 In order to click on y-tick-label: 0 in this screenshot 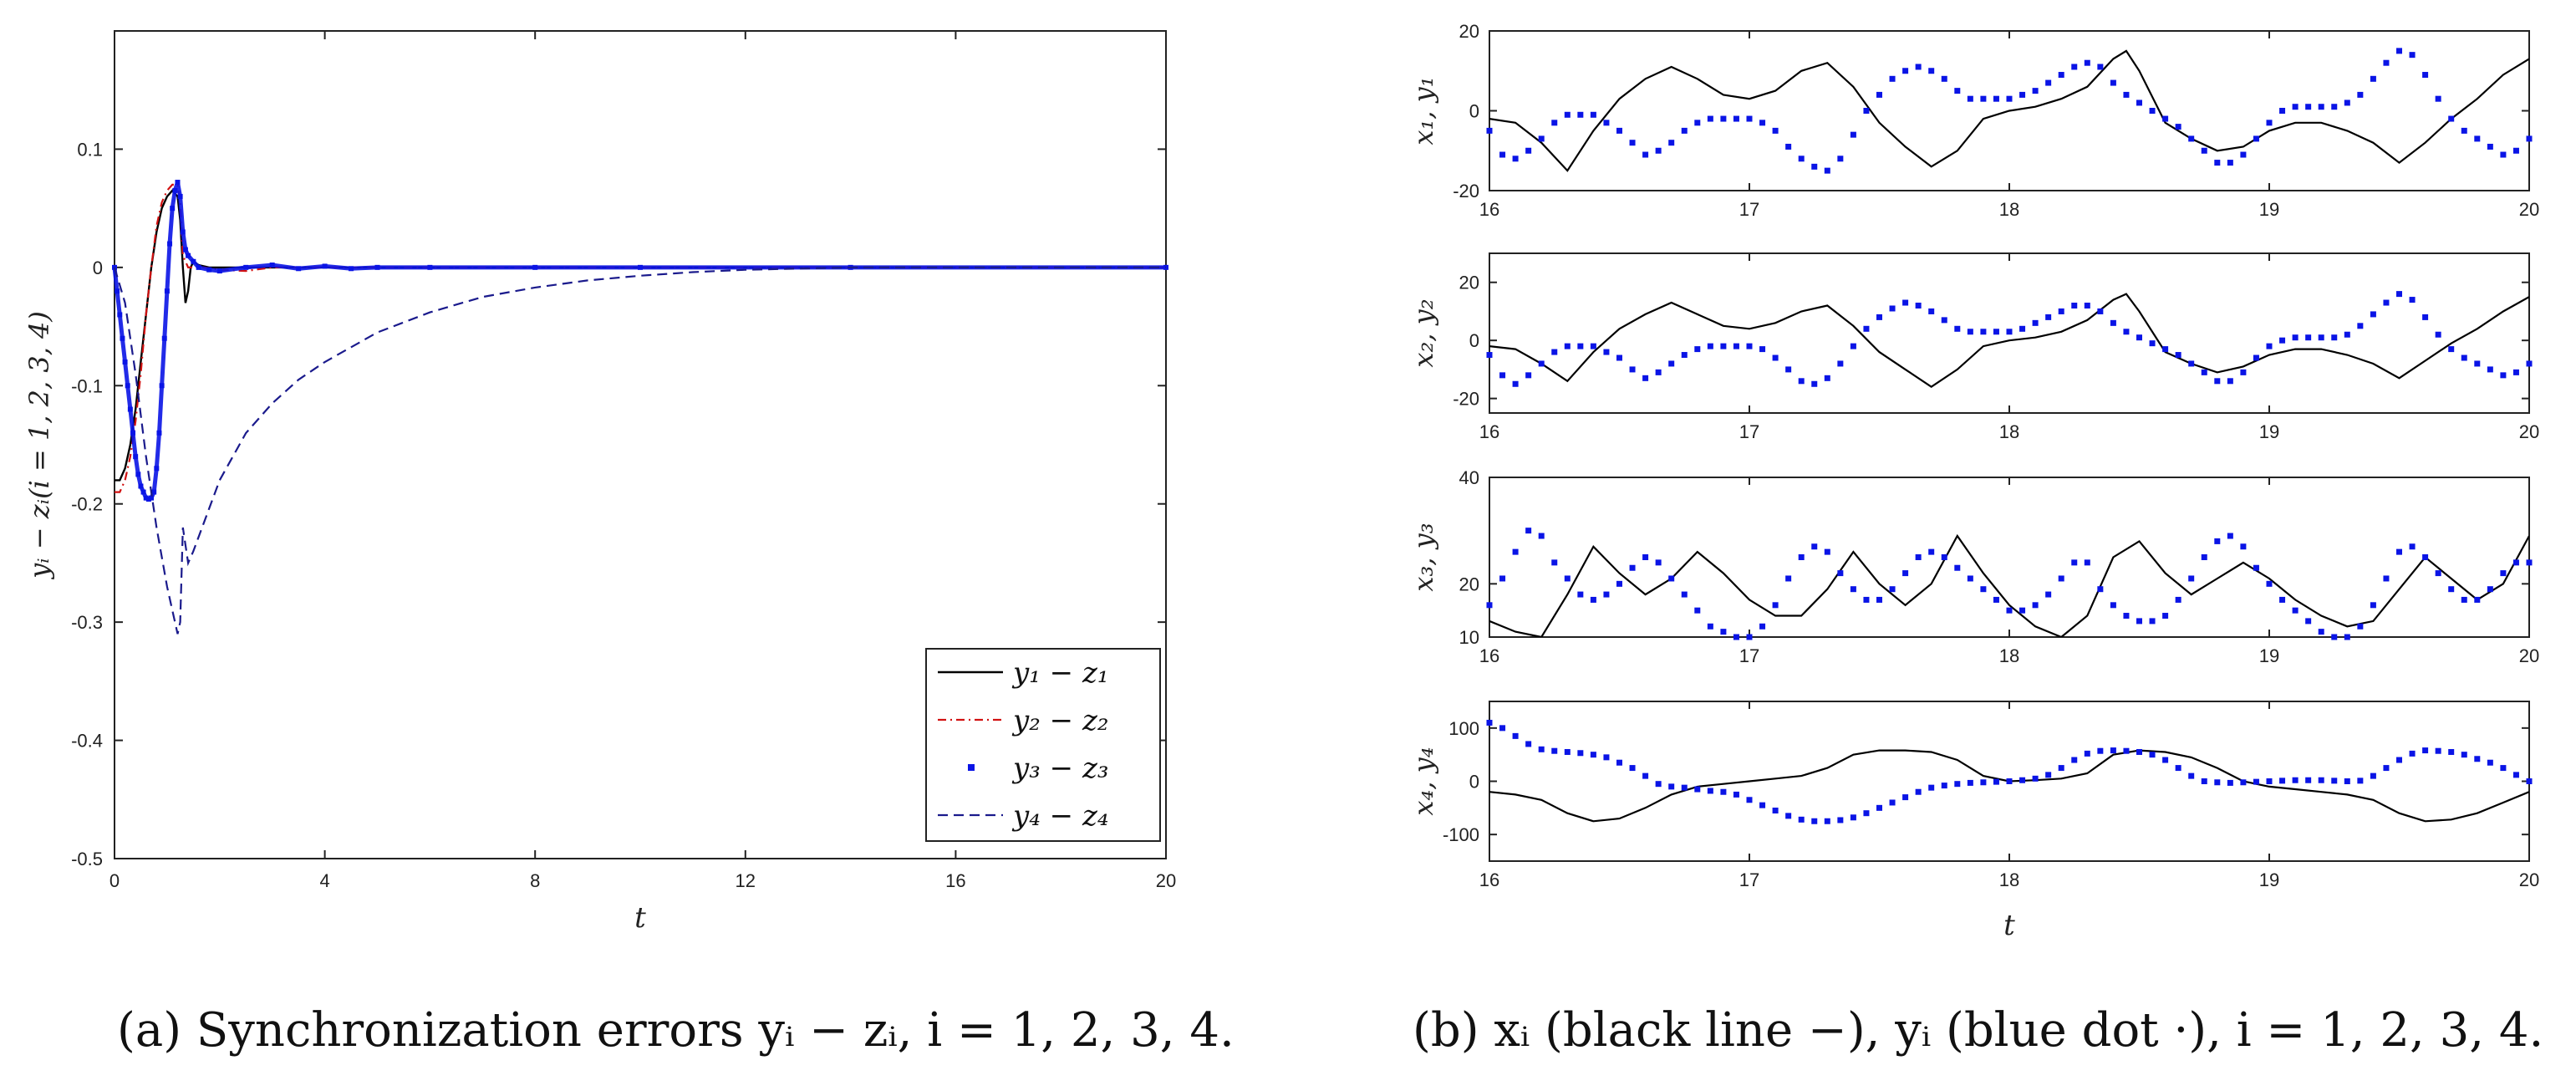, I will do `click(1474, 111)`.